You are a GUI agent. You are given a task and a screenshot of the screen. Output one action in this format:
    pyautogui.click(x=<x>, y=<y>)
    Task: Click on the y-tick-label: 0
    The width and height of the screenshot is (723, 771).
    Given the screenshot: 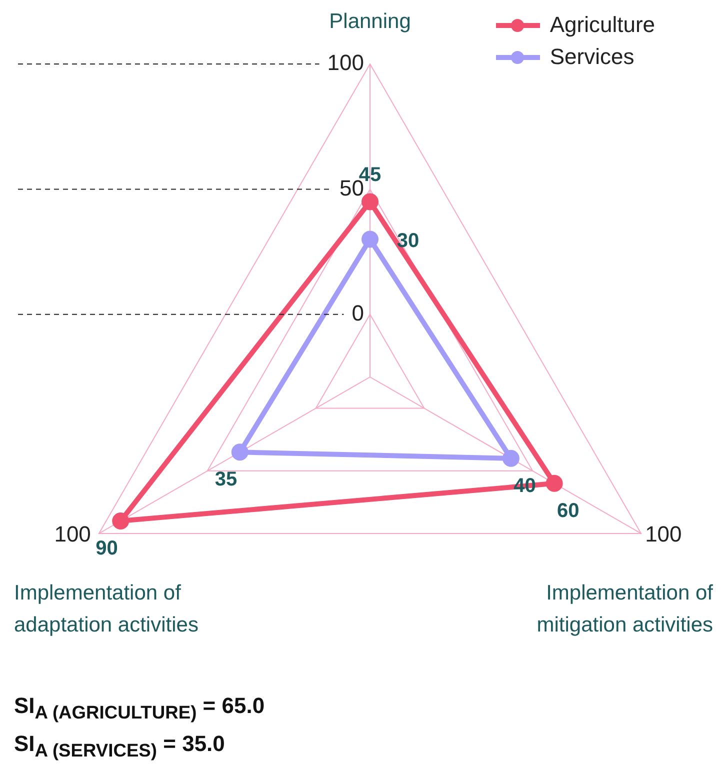 What is the action you would take?
    pyautogui.click(x=358, y=313)
    